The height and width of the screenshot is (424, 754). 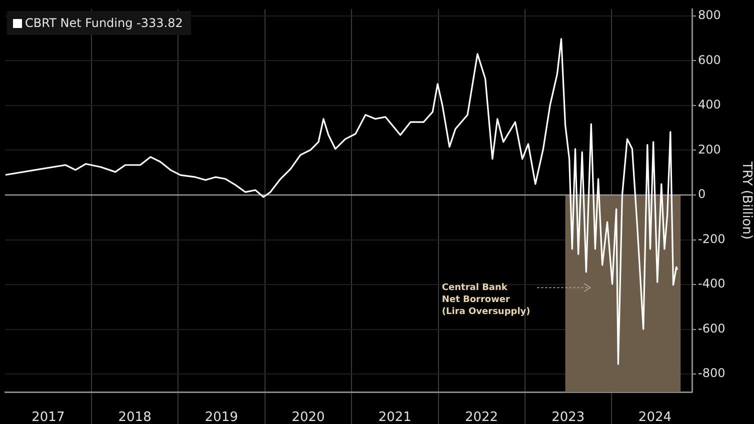 I want to click on x-tick-label: 2017, so click(x=48, y=417).